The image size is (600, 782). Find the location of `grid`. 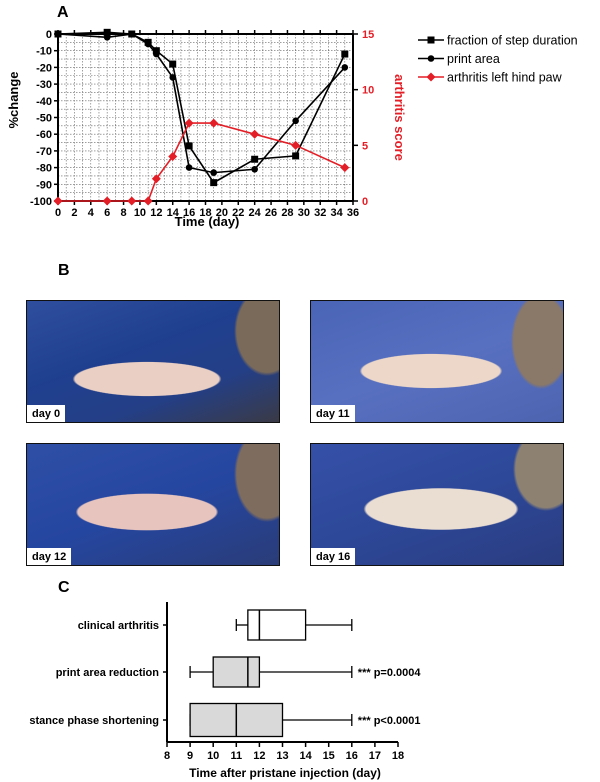

grid is located at coordinates (205, 117).